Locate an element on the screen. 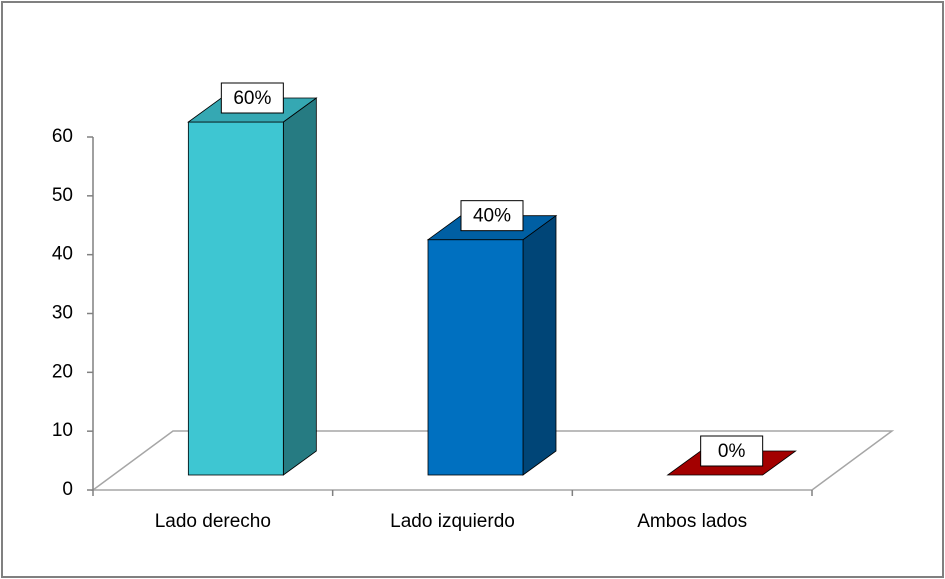 Image resolution: width=945 pixels, height=579 pixels. x-tick-label: Lado derecho is located at coordinates (213, 521).